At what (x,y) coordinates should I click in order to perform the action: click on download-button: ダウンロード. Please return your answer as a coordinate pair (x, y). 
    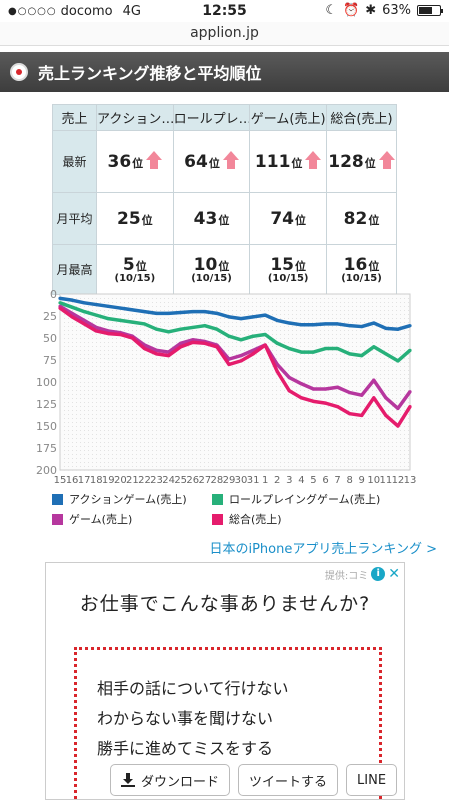
    Looking at the image, I should click on (170, 780).